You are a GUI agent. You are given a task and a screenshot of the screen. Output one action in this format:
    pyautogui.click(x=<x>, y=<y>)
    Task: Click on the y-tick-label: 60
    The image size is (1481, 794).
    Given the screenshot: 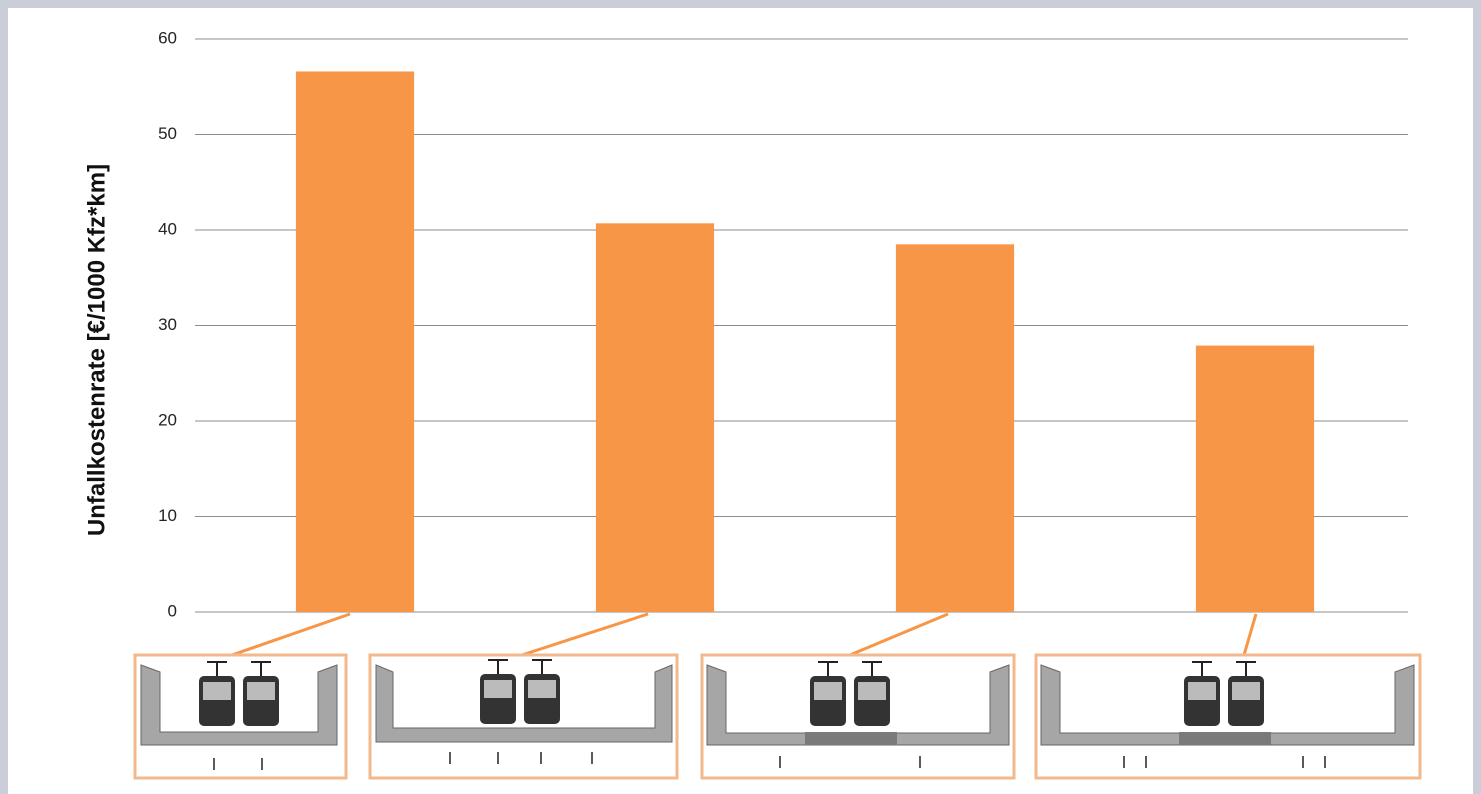 What is the action you would take?
    pyautogui.click(x=167, y=37)
    